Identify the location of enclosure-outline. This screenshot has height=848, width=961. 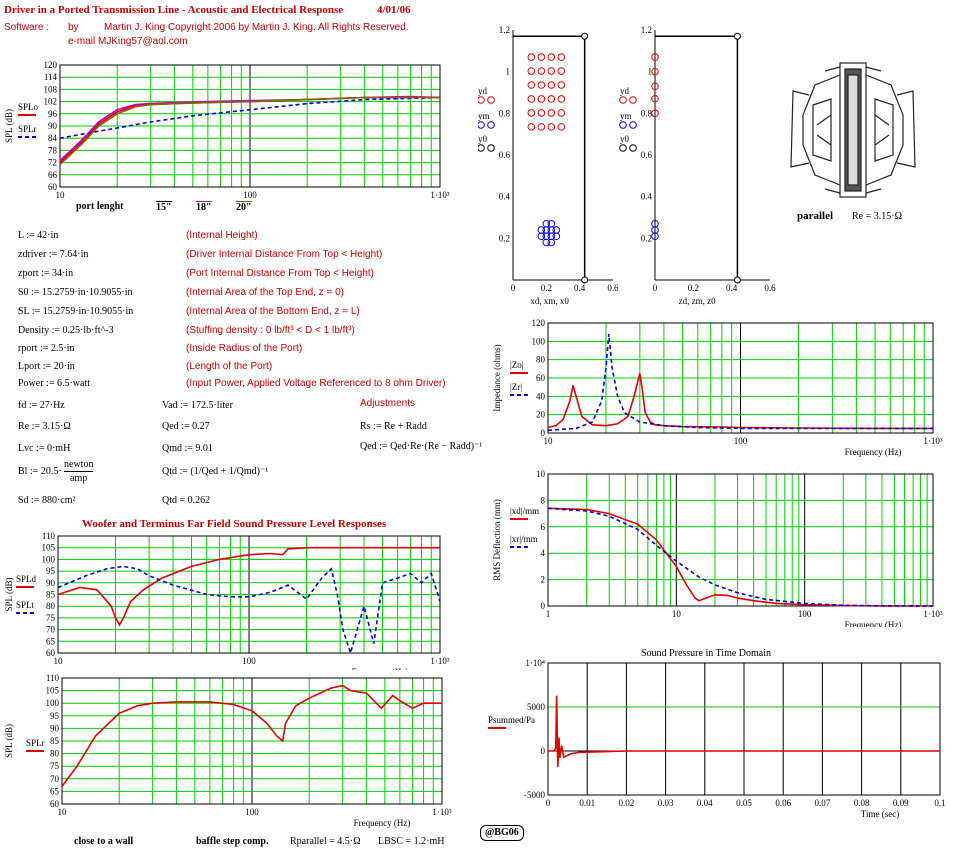
(697, 157).